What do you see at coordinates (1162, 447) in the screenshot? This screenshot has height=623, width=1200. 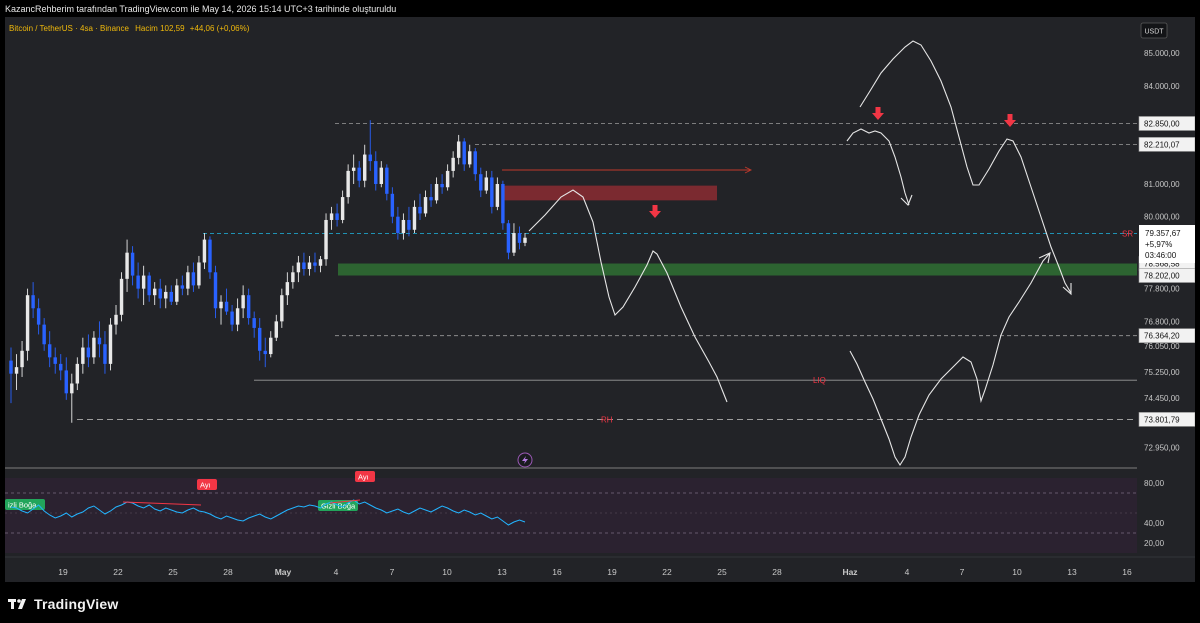 I see `price-tick: 72.950,00` at bounding box center [1162, 447].